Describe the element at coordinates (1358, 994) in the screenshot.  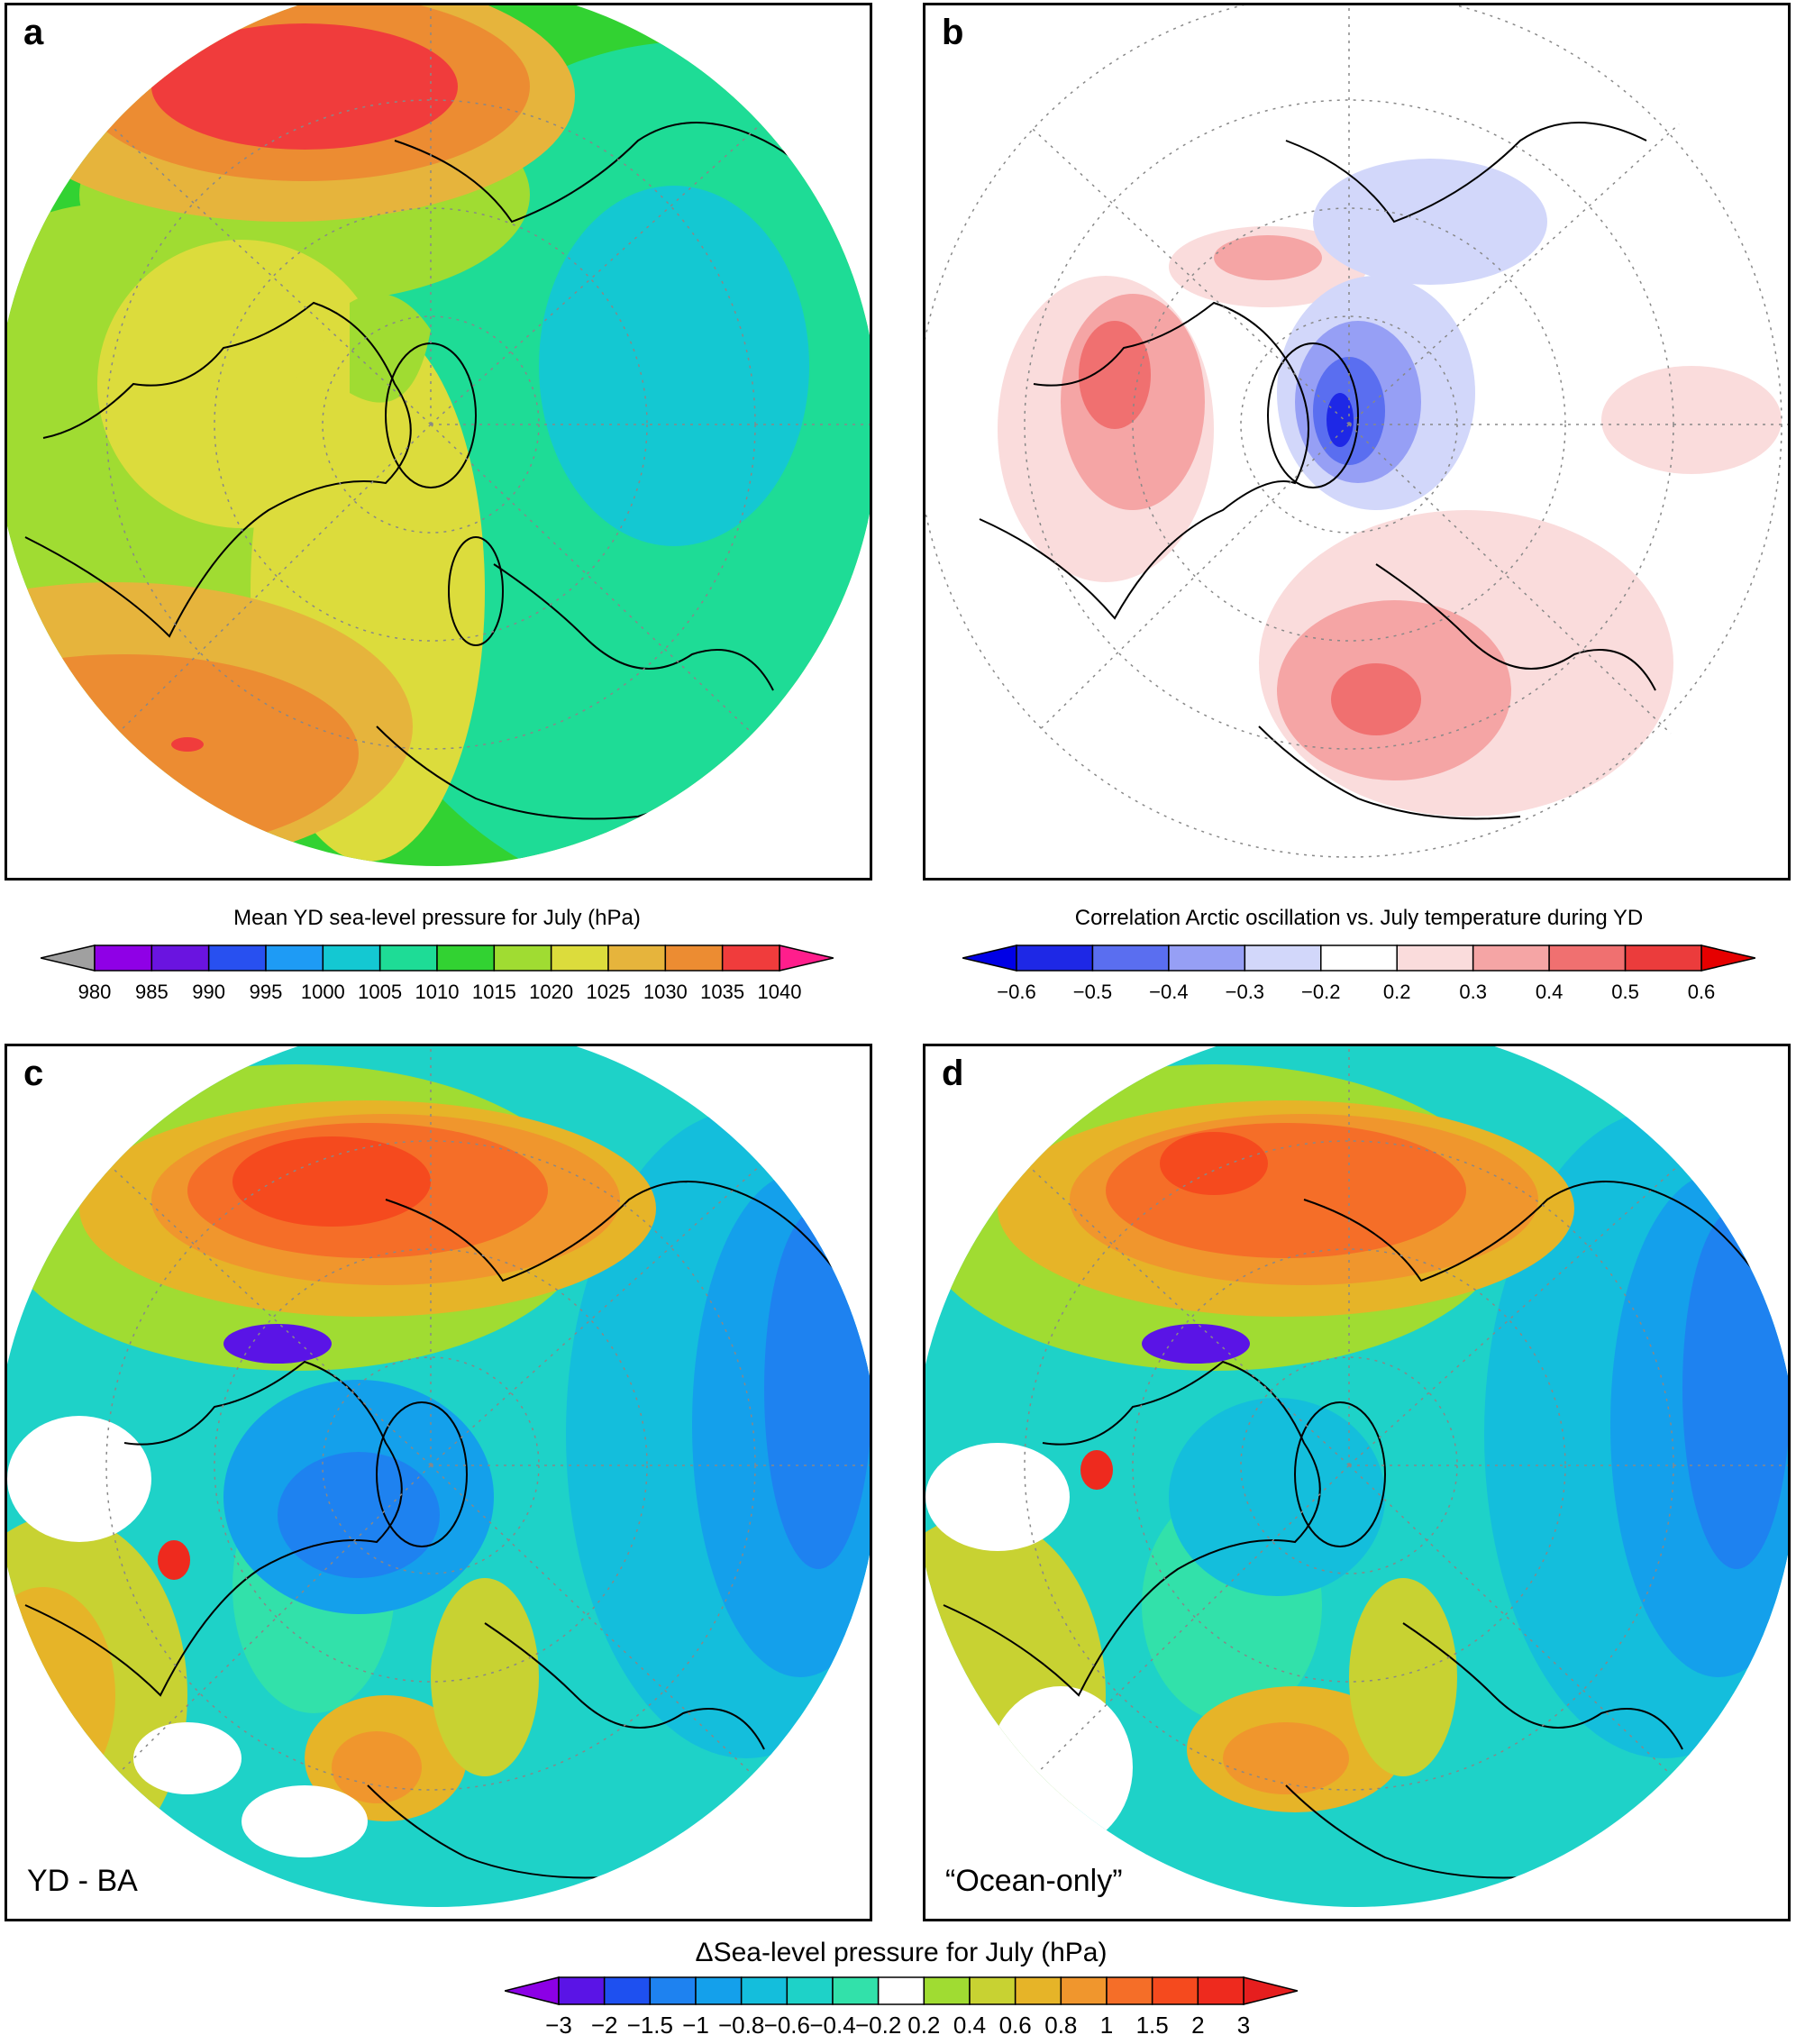
I see `colorbar-labels-corr: −0.6 −0.5 −0.4 −0.3 −0.2 0.2 0.3 0.4 0.5 0.6` at that location.